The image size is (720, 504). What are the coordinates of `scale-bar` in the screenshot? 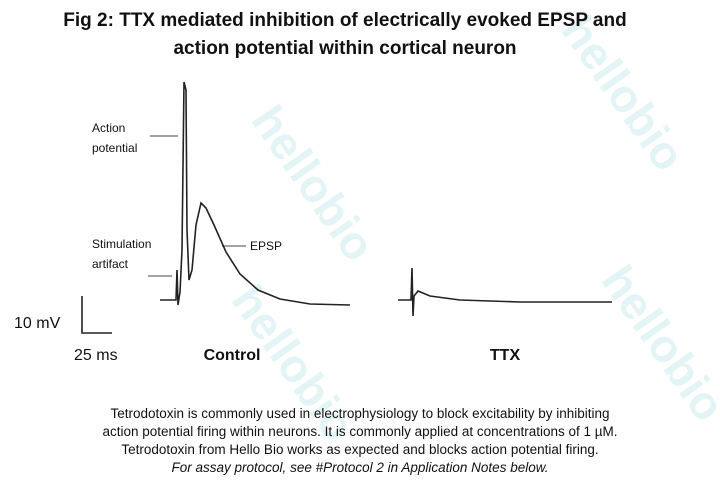 It's located at (96, 315).